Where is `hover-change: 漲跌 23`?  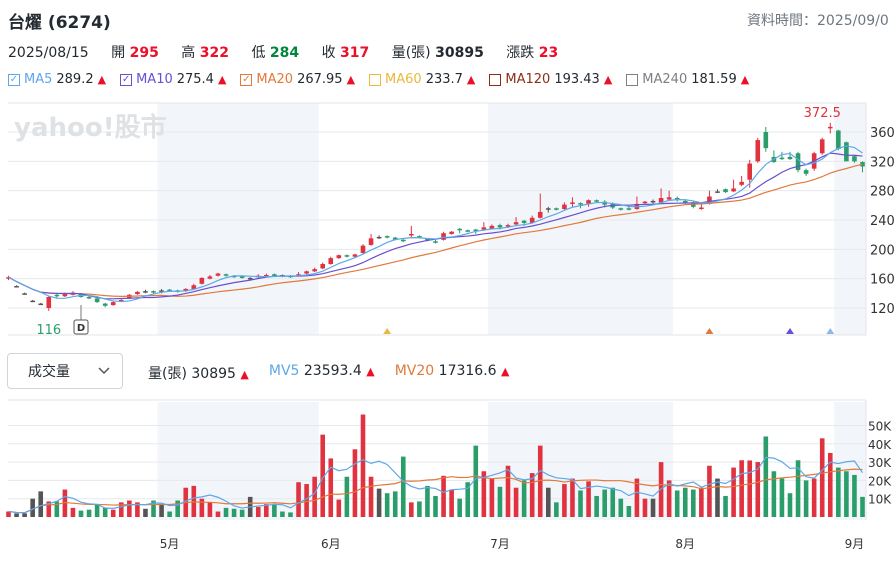
hover-change: 漲跌 23 is located at coordinates (532, 53).